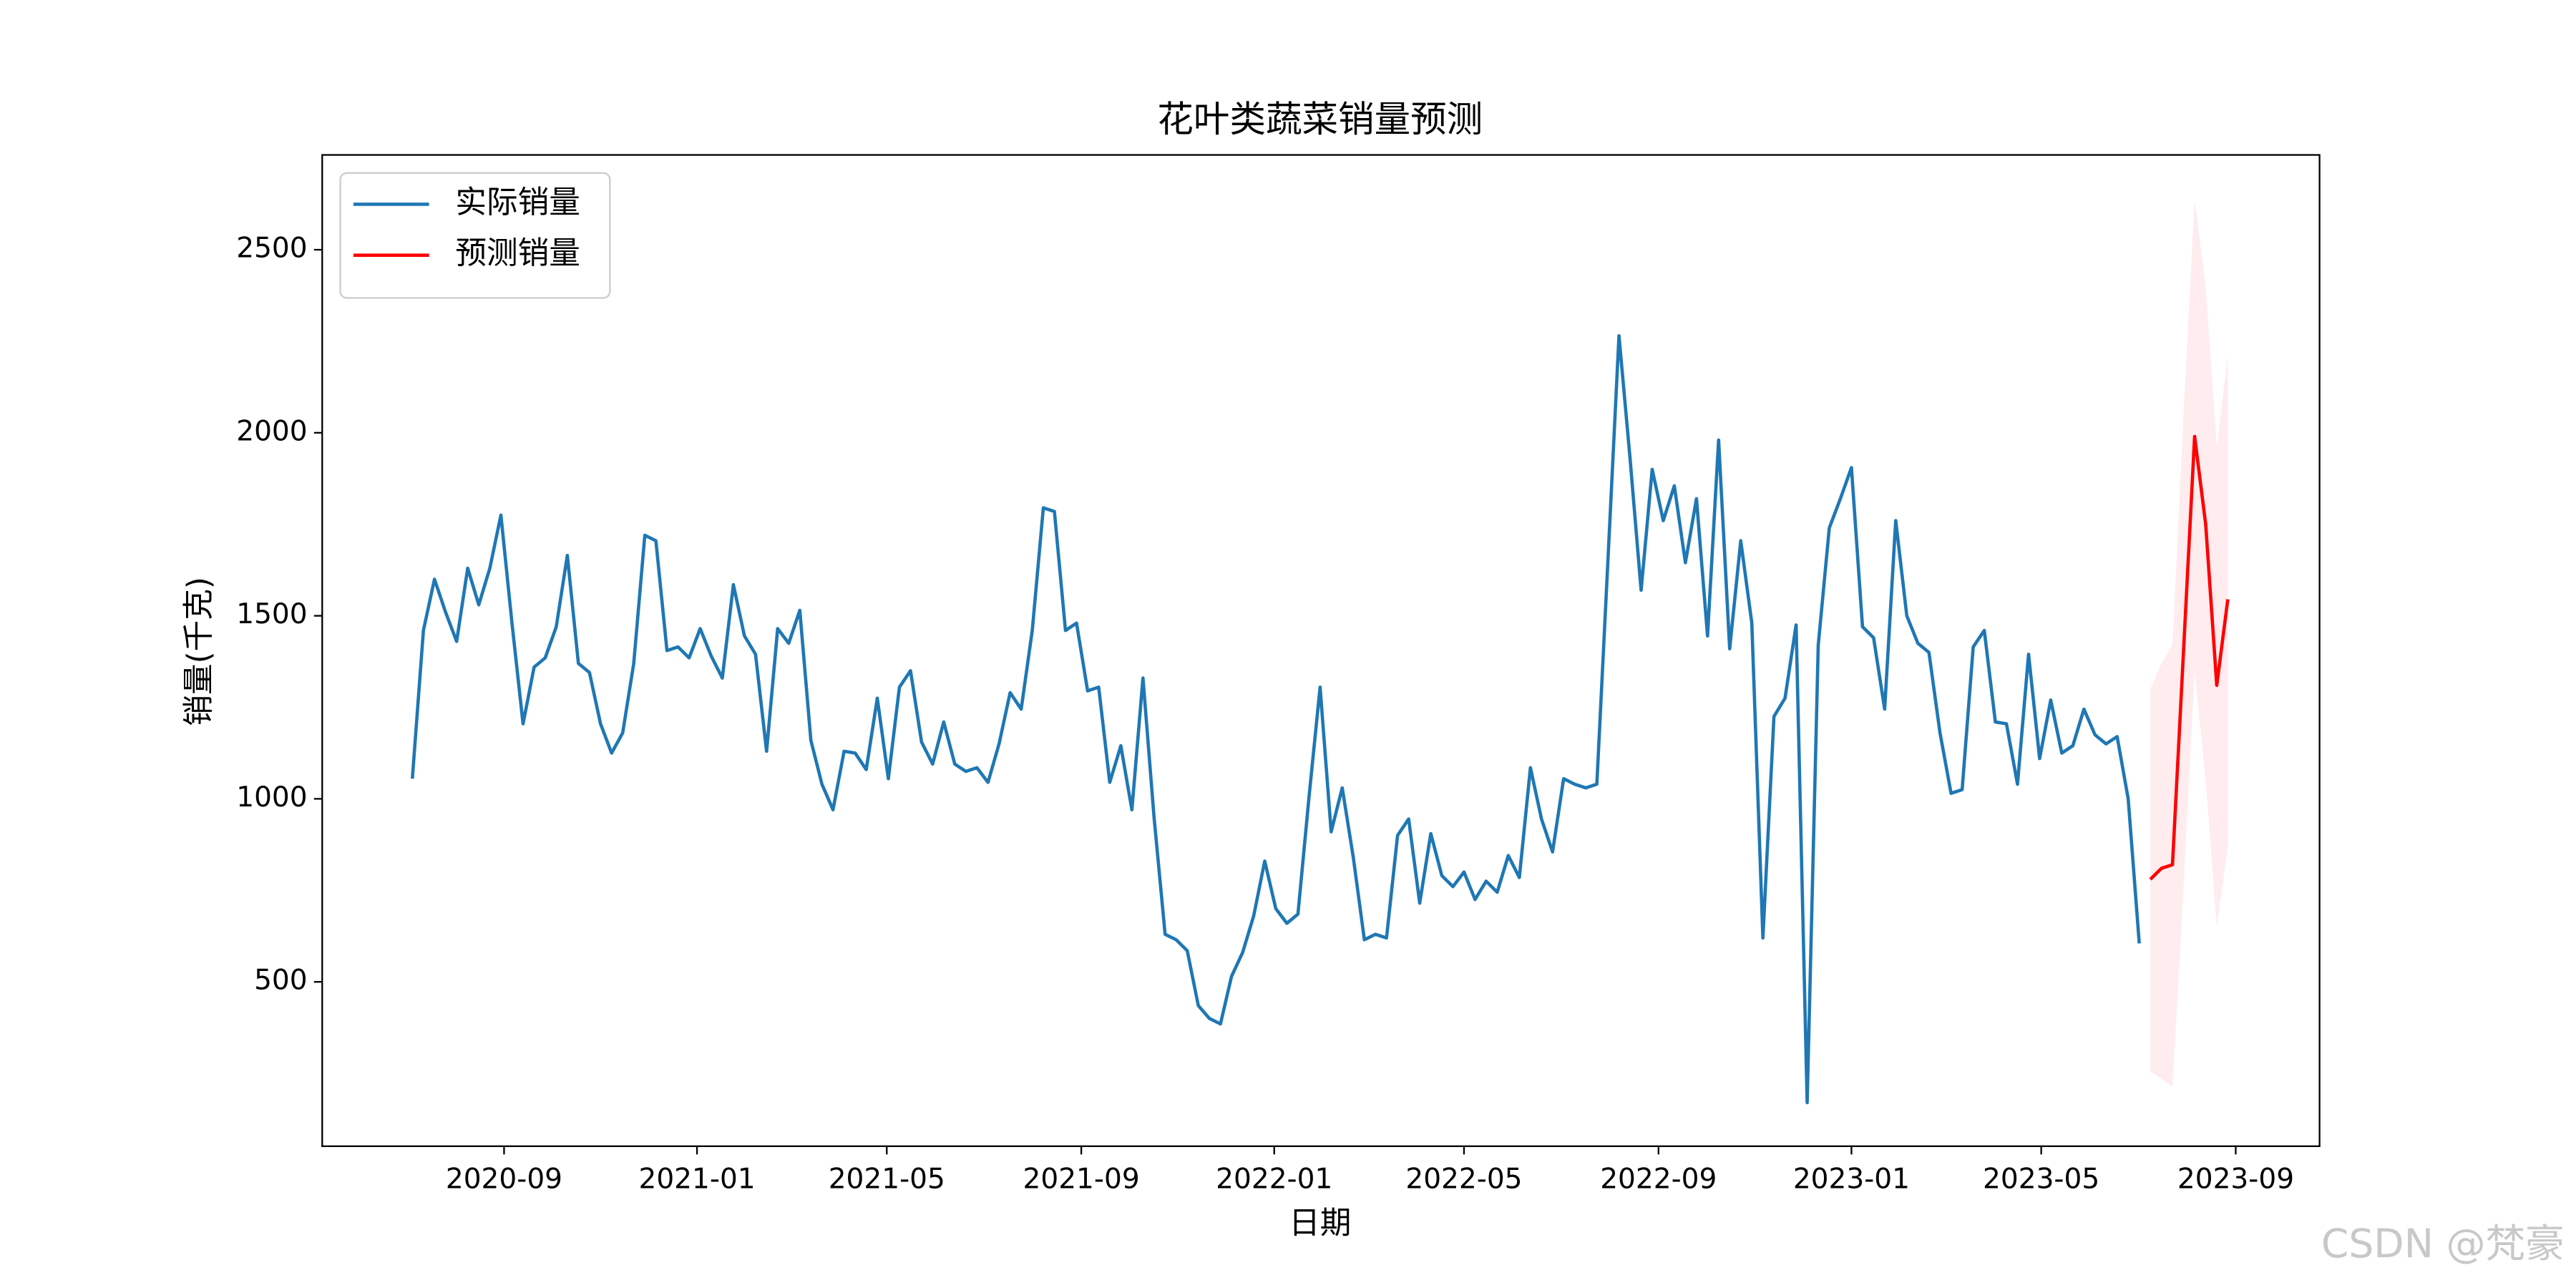  I want to click on y-tick-label: 500, so click(281, 981).